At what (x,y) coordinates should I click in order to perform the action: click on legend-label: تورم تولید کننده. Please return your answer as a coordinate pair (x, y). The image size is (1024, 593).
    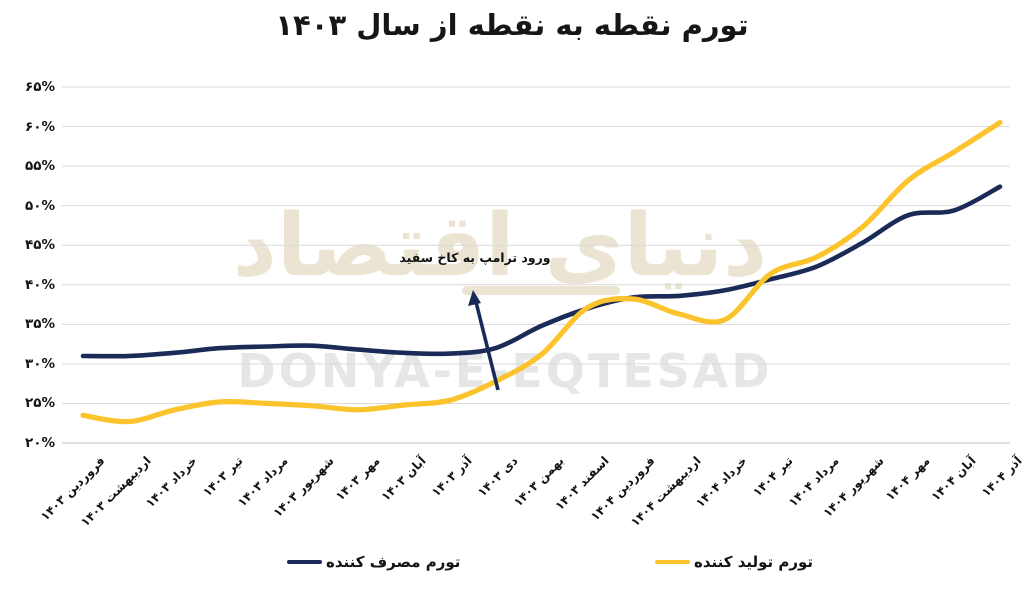
    Looking at the image, I should click on (754, 562).